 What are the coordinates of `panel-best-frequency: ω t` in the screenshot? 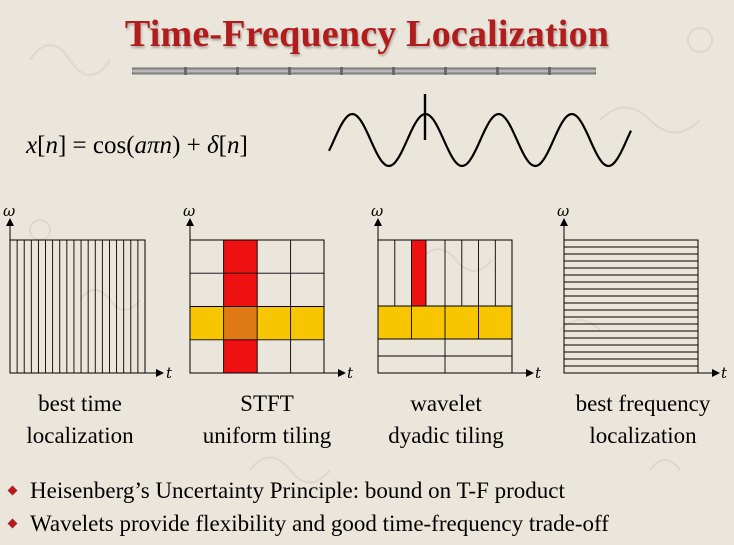 It's located at (644, 292).